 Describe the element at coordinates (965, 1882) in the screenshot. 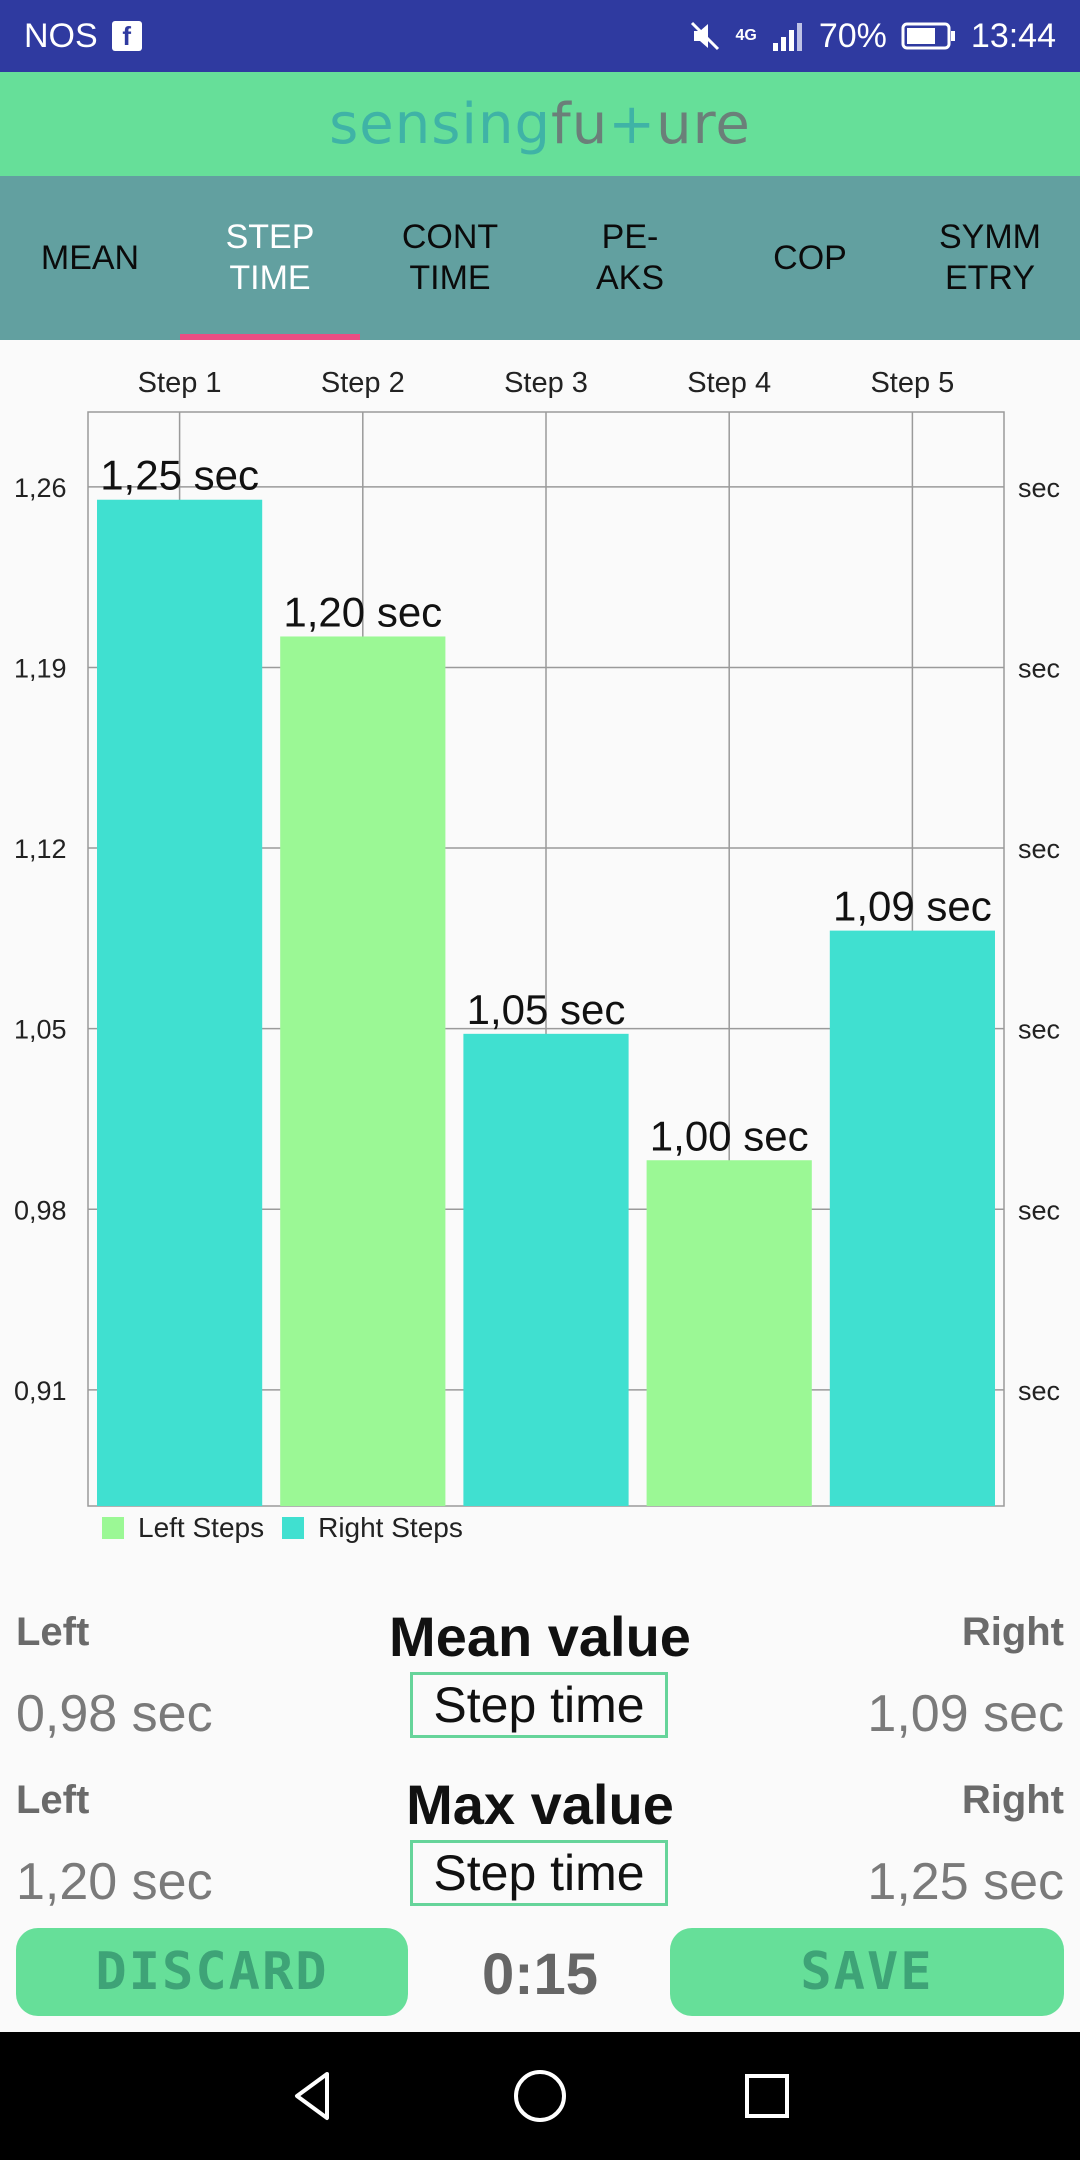

I see `max-right-value: 1,25 sec` at that location.